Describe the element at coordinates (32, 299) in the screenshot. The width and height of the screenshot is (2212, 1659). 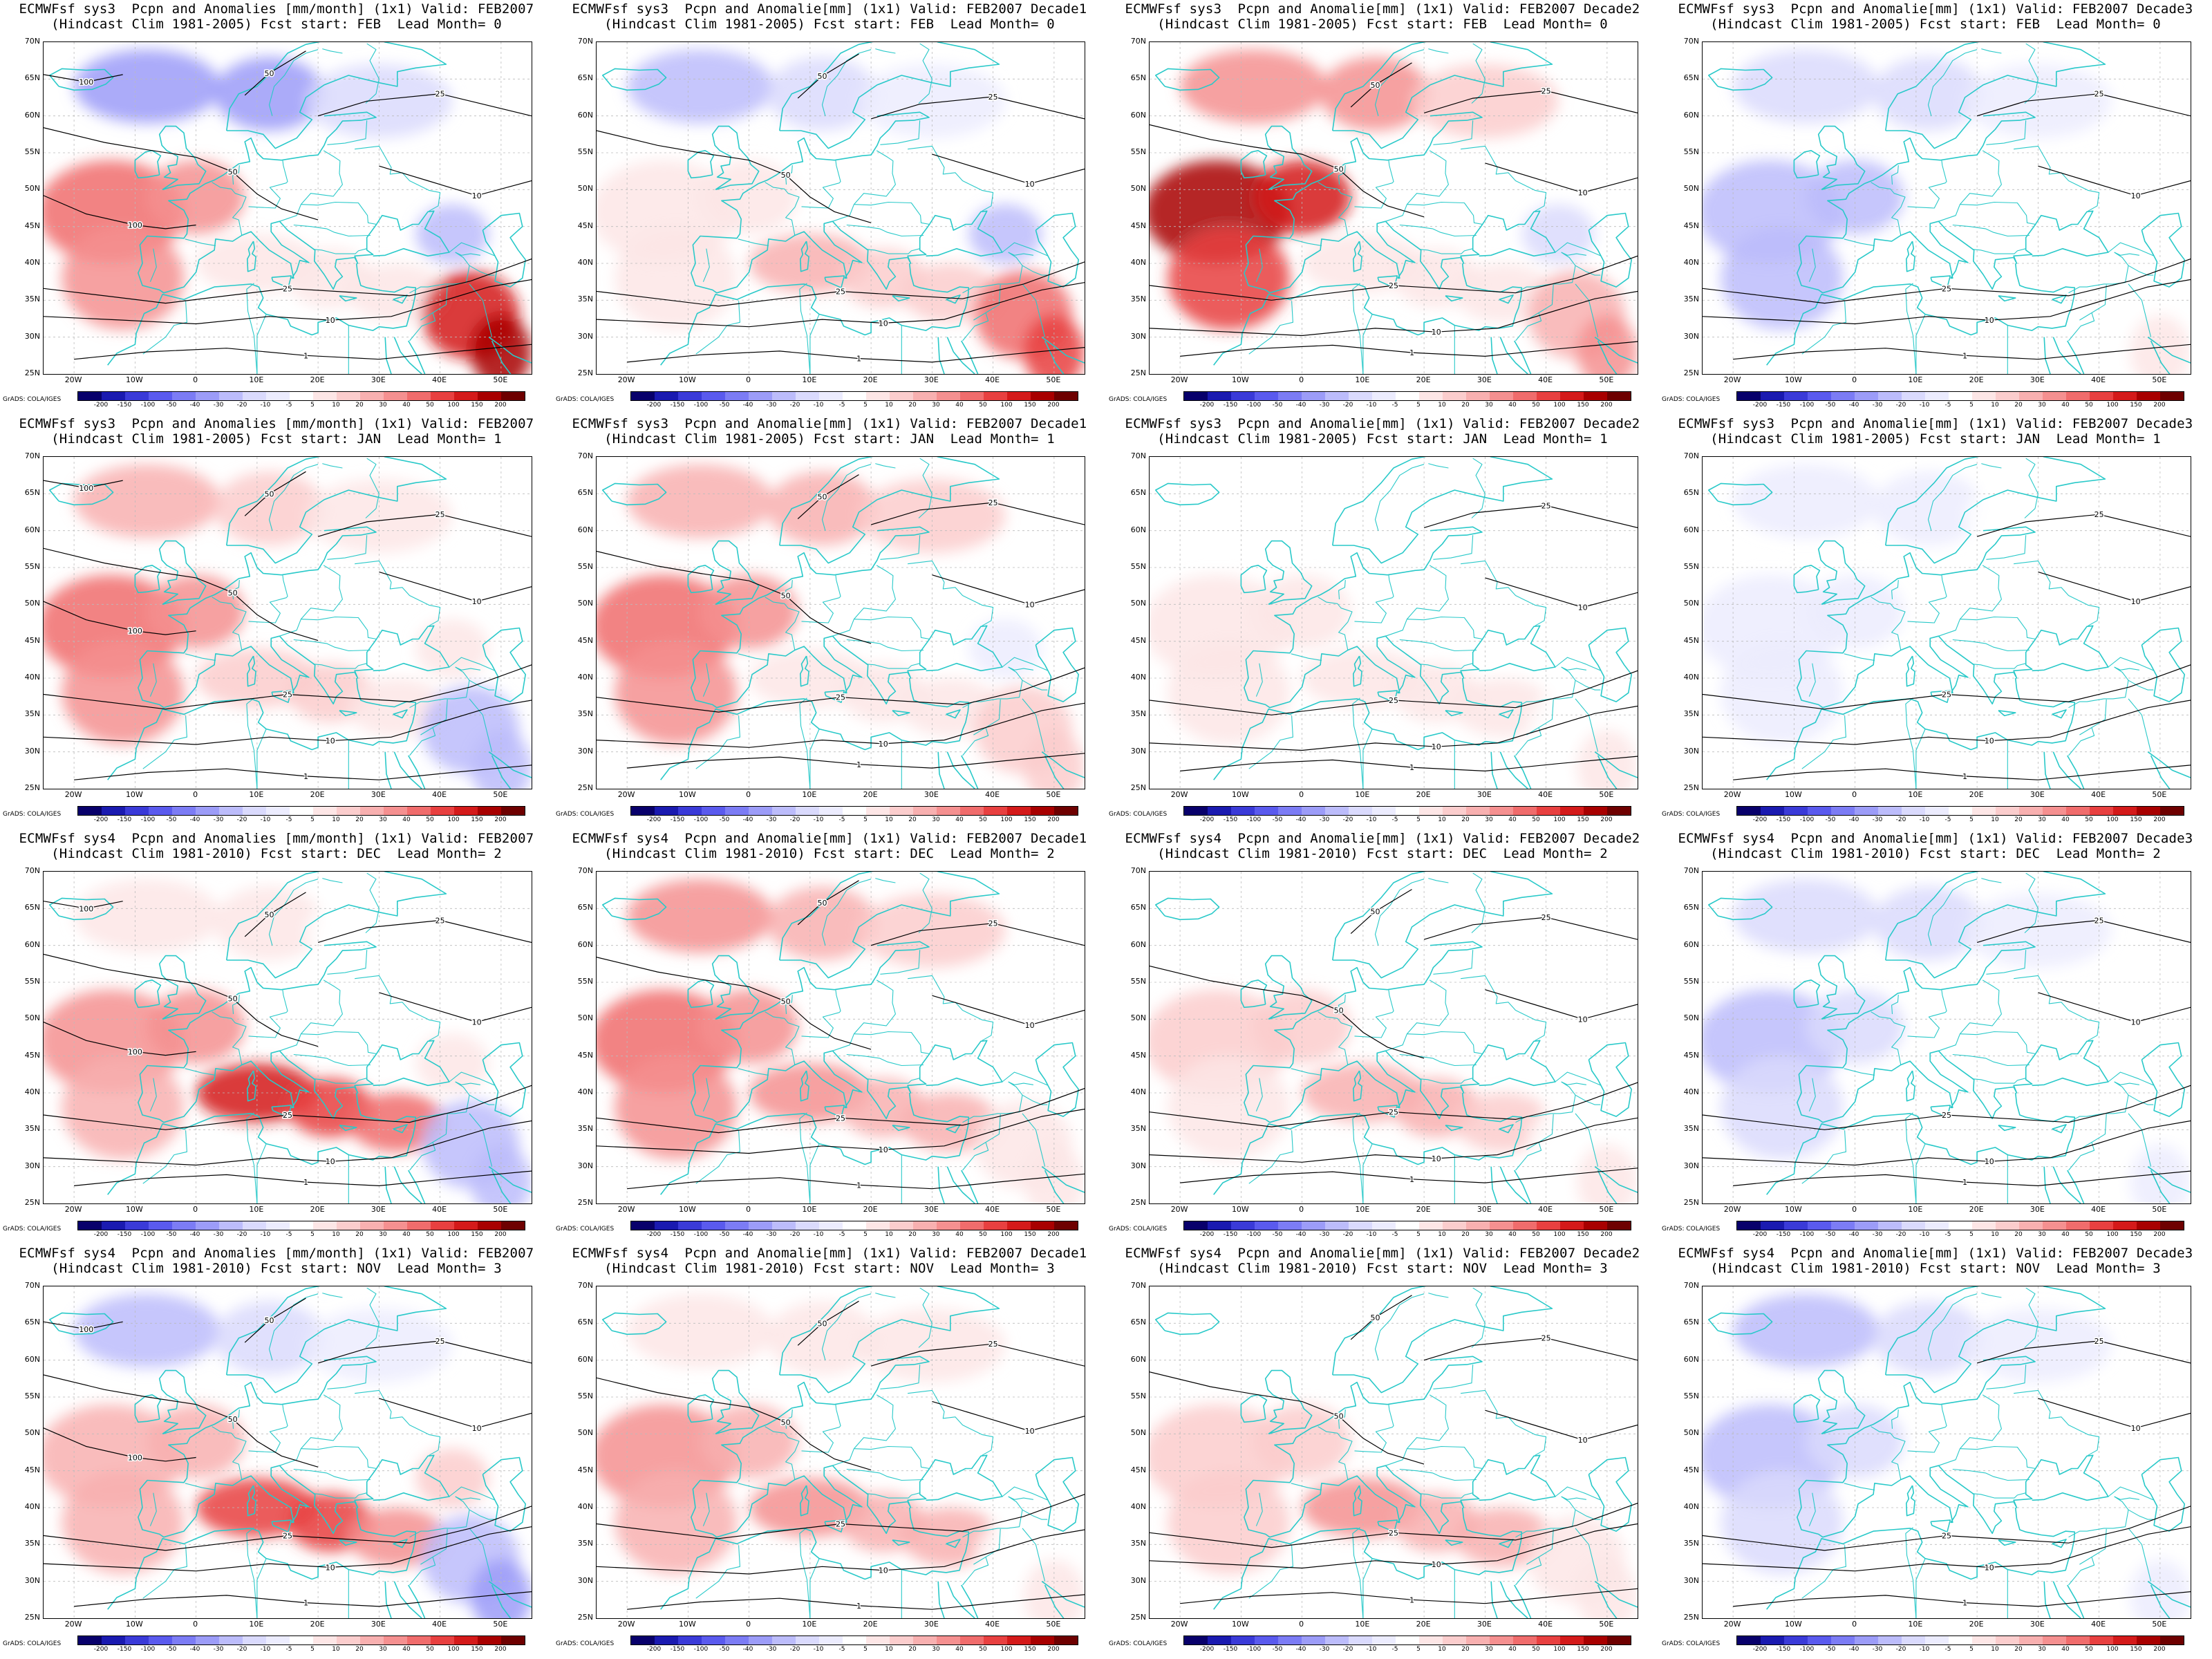
I see `latitude-label: 35N` at that location.